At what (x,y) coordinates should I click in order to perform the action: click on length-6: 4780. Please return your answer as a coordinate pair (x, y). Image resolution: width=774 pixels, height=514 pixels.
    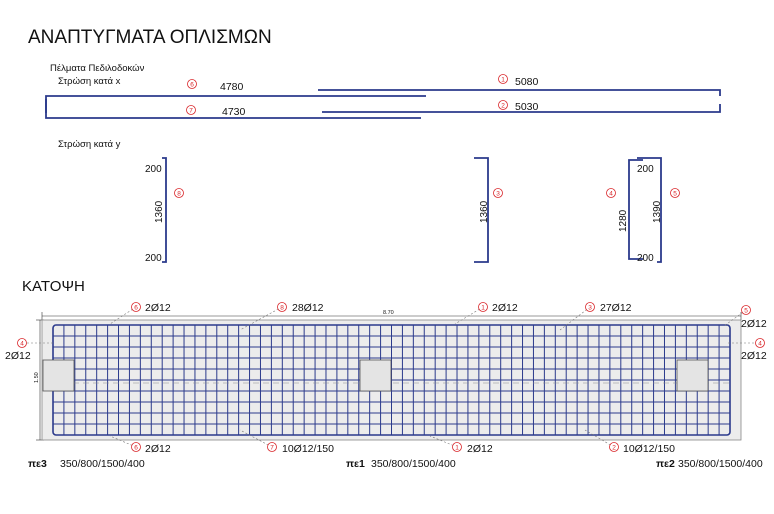
    Looking at the image, I should click on (232, 87).